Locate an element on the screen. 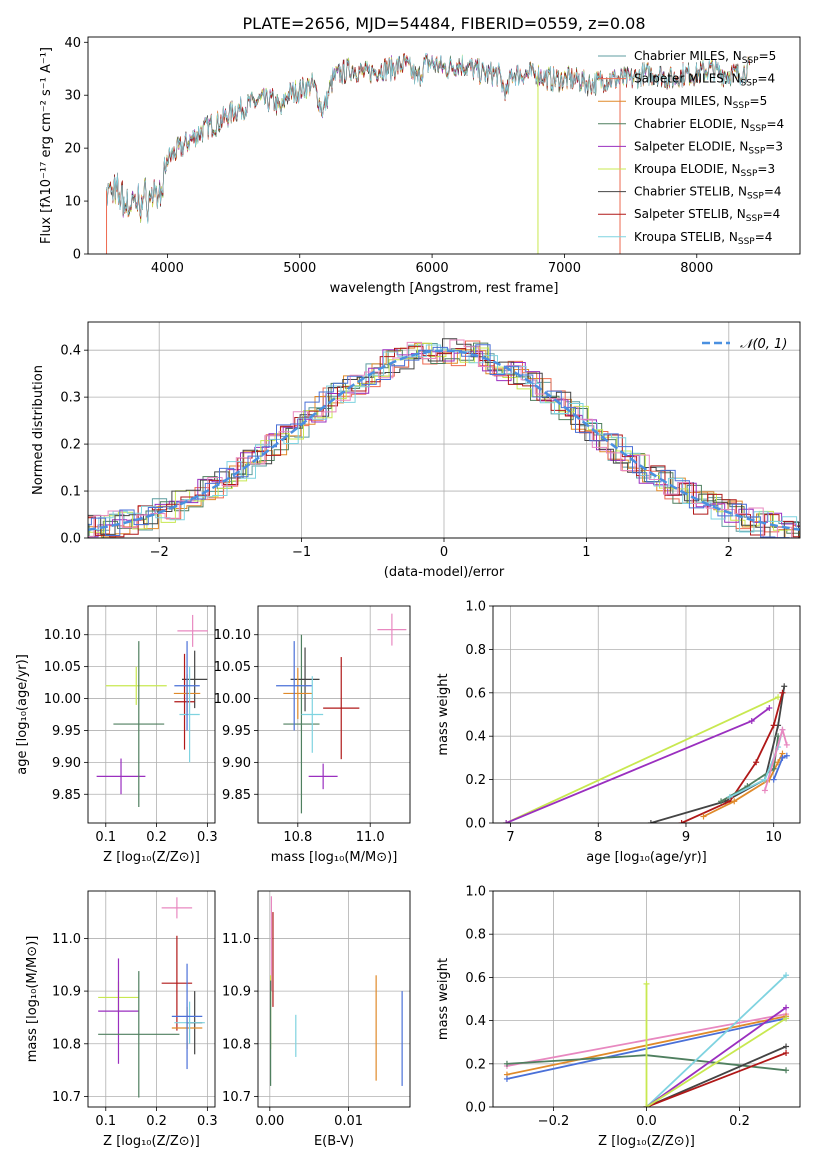 The height and width of the screenshot is (1170, 819). y-tick-label: 40 is located at coordinates (72, 43).